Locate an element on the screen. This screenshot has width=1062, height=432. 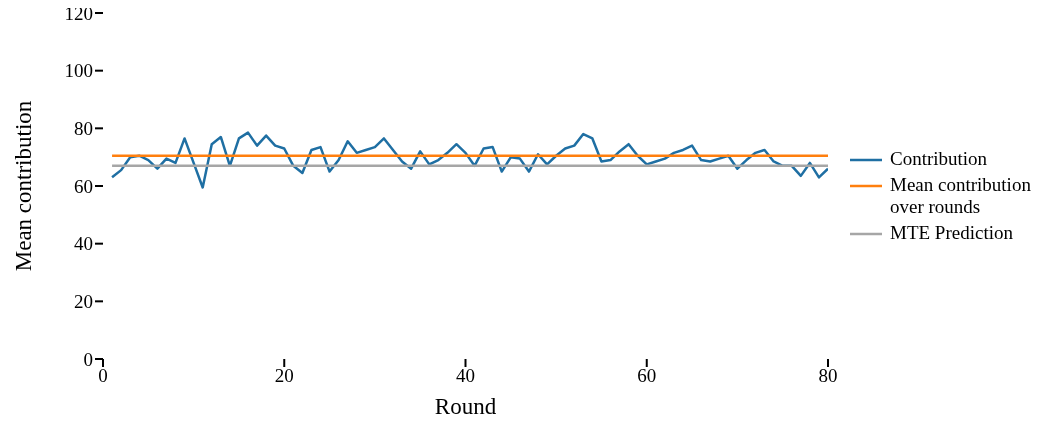
y-tick-label: 80 is located at coordinates (83, 129).